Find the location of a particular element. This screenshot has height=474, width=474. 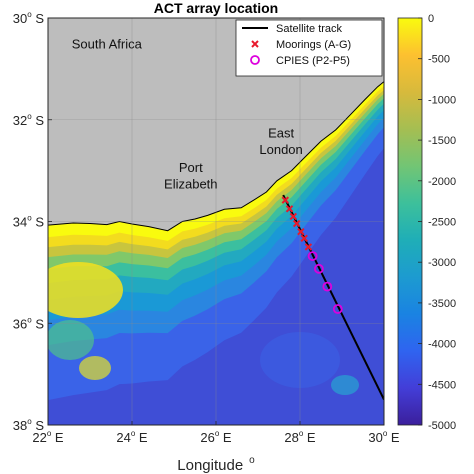

place-label: London is located at coordinates (280, 149).